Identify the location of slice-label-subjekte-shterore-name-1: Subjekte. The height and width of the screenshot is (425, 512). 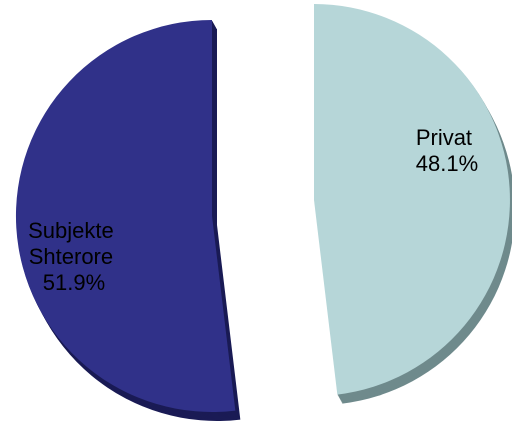
(71, 230).